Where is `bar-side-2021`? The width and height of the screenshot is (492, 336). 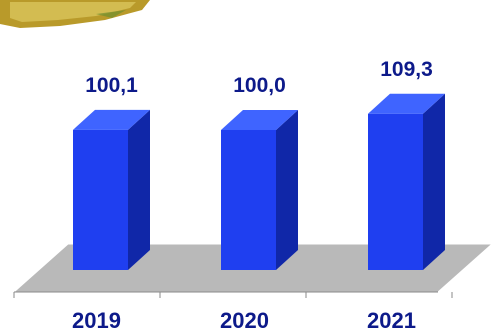
bar-side-2021 is located at coordinates (434, 181).